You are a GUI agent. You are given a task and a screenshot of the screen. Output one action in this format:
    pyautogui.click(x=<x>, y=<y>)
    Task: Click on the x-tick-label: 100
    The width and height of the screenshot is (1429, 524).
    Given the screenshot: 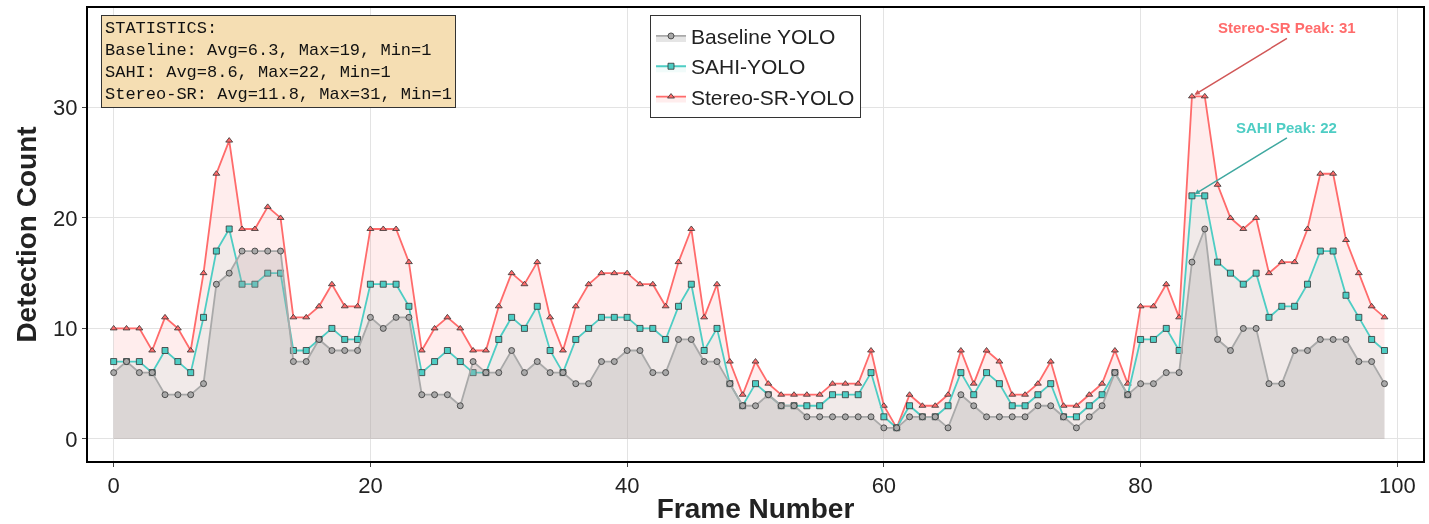 What is the action you would take?
    pyautogui.click(x=1397, y=486)
    